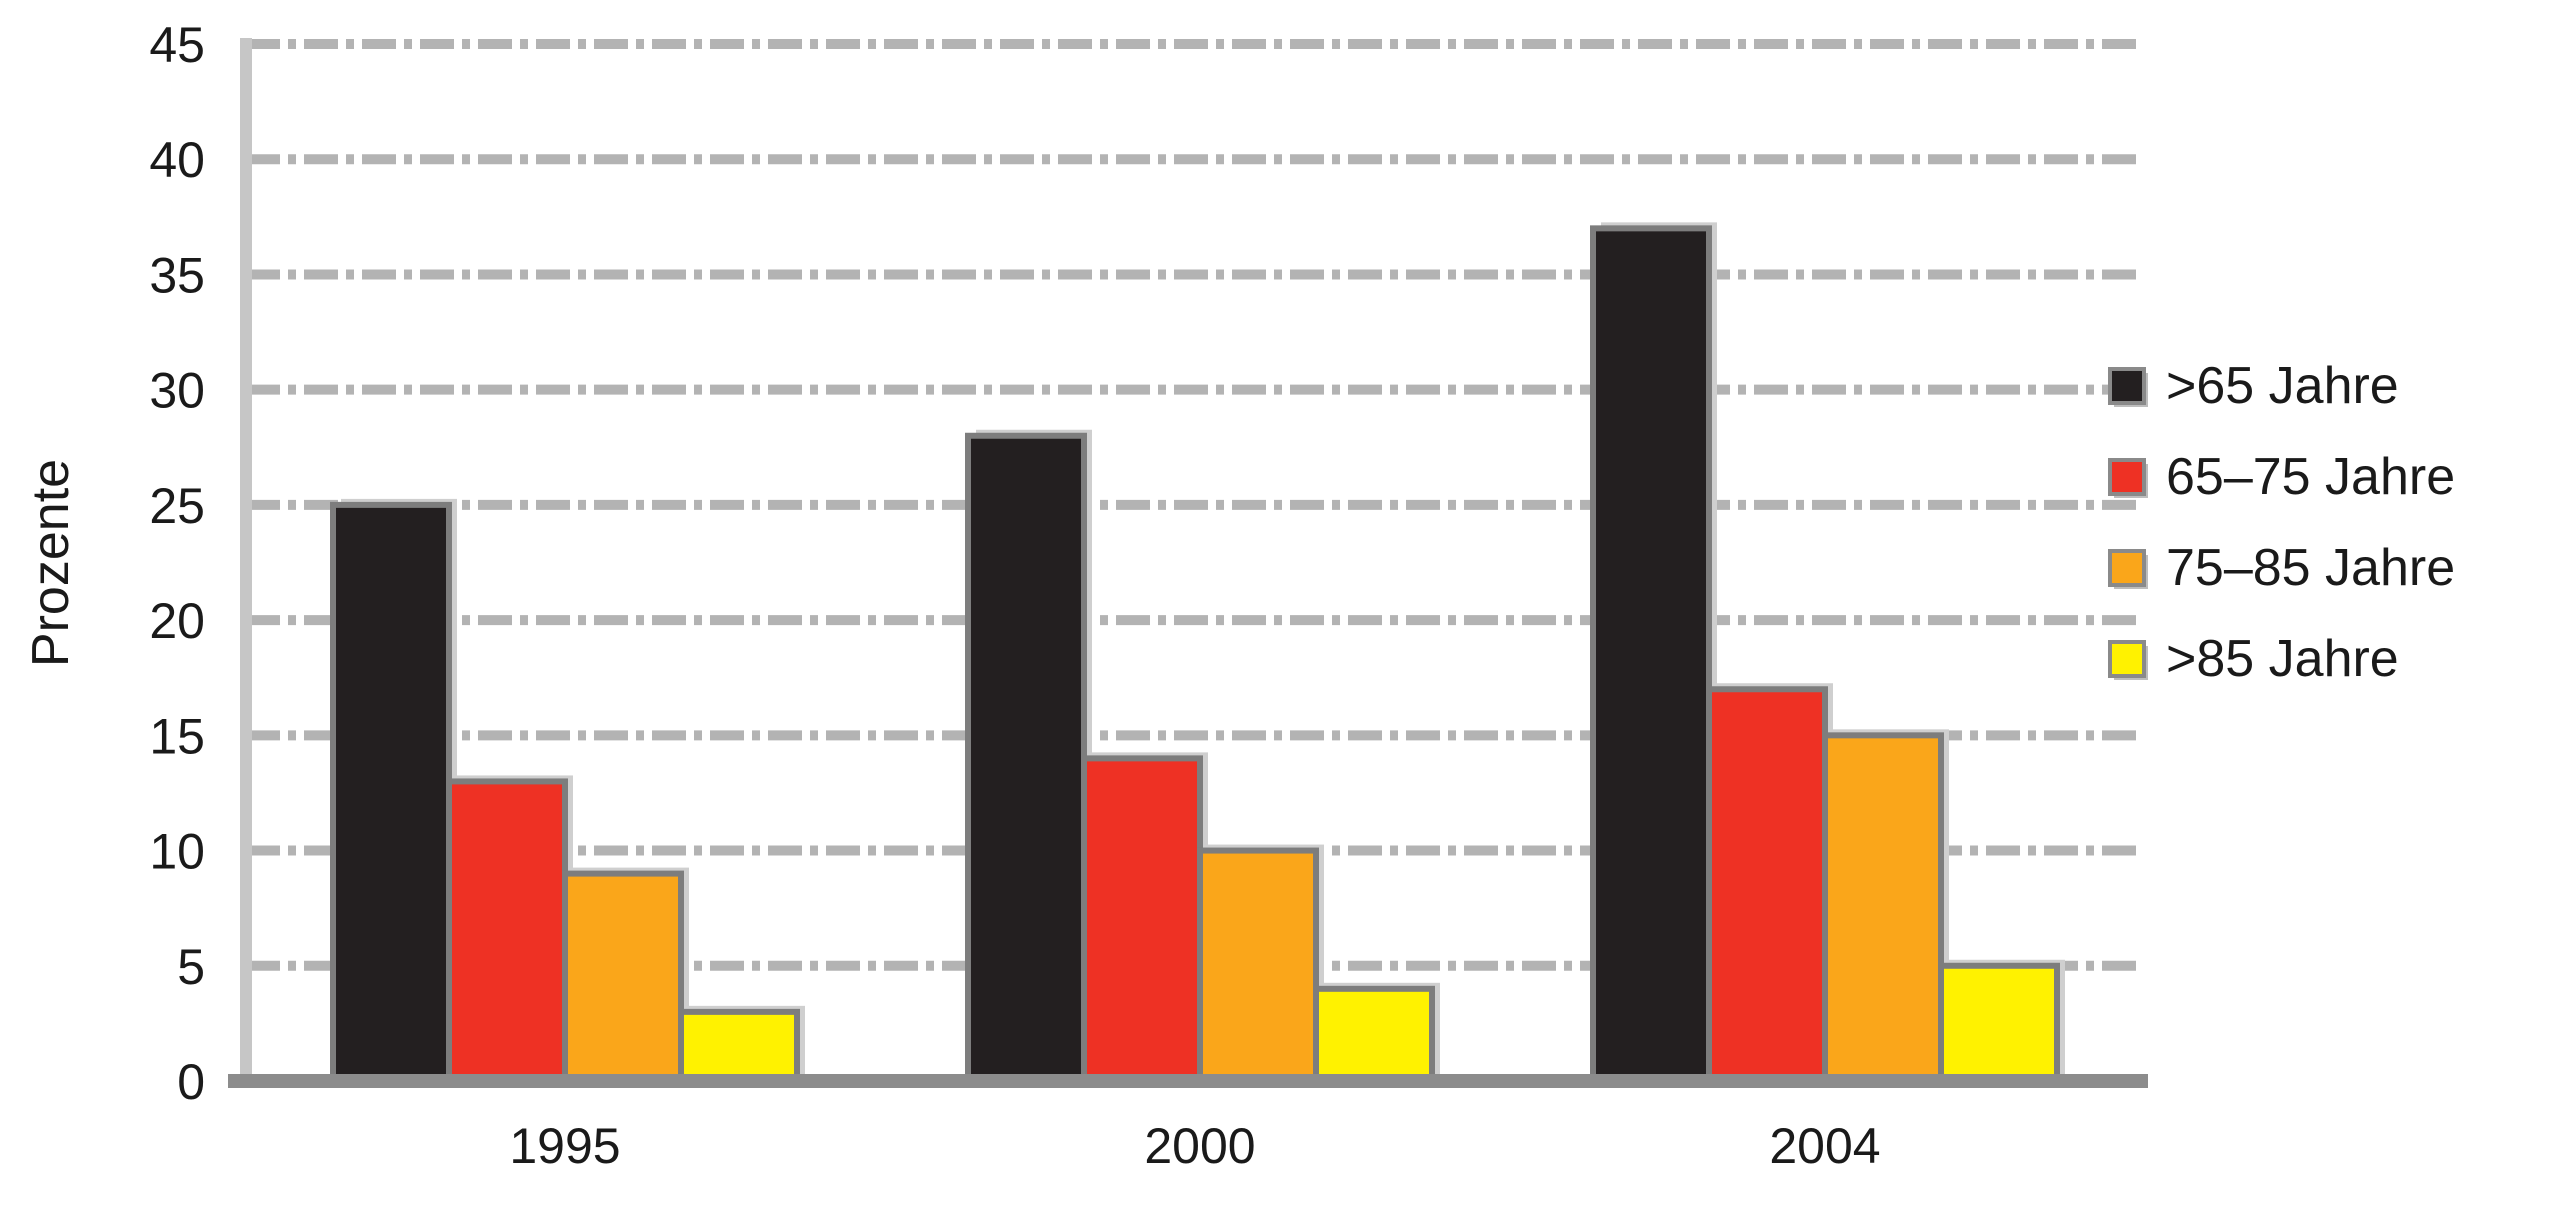  What do you see at coordinates (191, 967) in the screenshot?
I see `y-tick-label: 5` at bounding box center [191, 967].